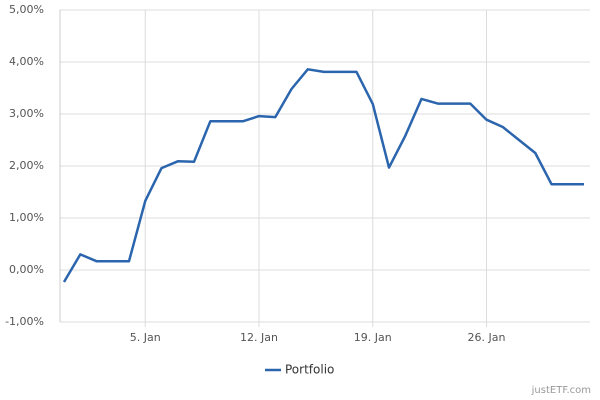  Describe the element at coordinates (373, 337) in the screenshot. I see `x-tick-label: 19. Jan` at that location.